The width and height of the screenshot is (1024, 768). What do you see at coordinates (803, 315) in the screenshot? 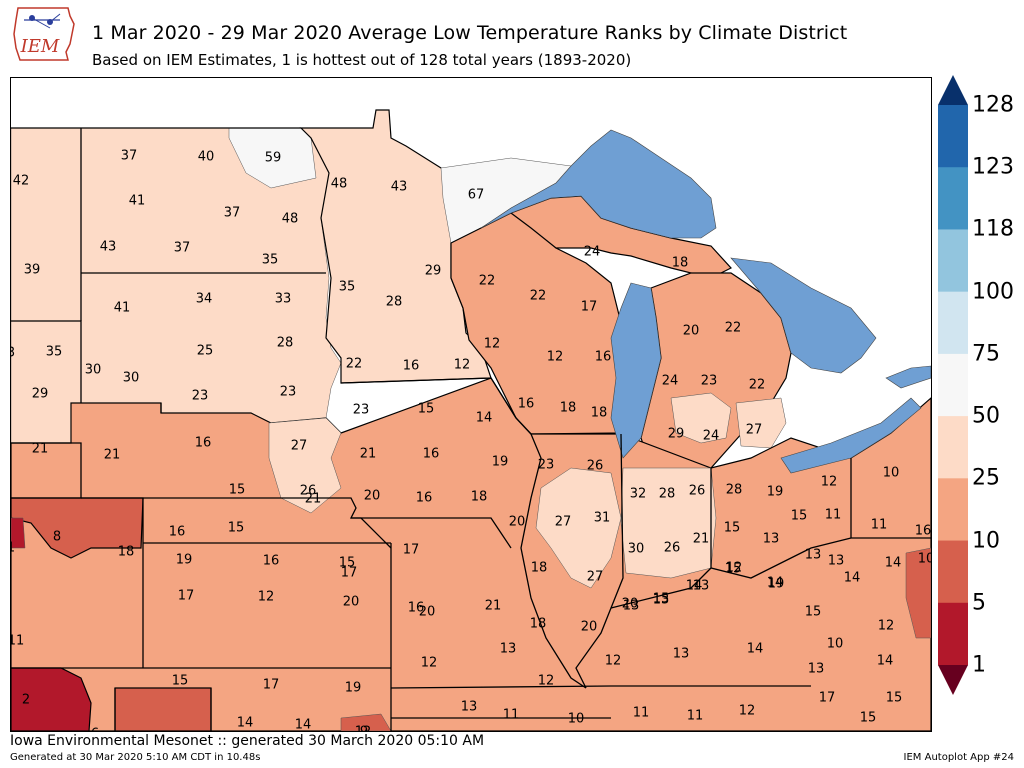
I see `lake-huron` at bounding box center [803, 315].